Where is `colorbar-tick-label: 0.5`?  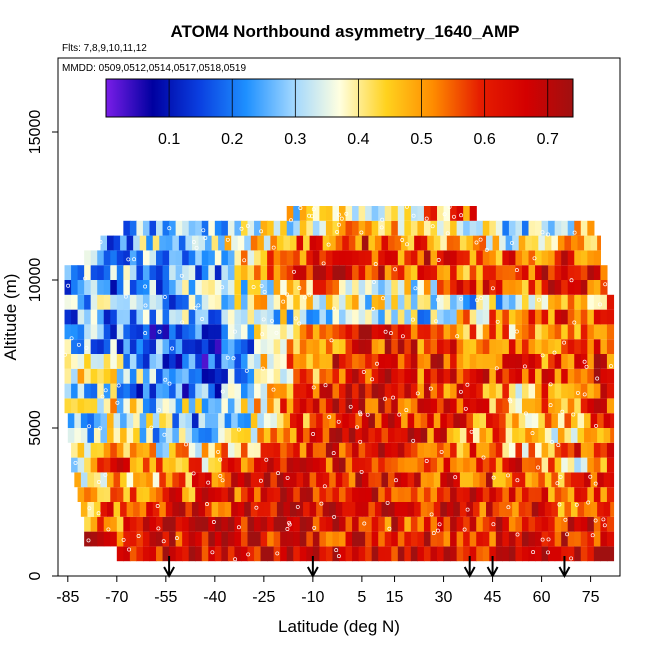 colorbar-tick-label: 0.5 is located at coordinates (421, 139).